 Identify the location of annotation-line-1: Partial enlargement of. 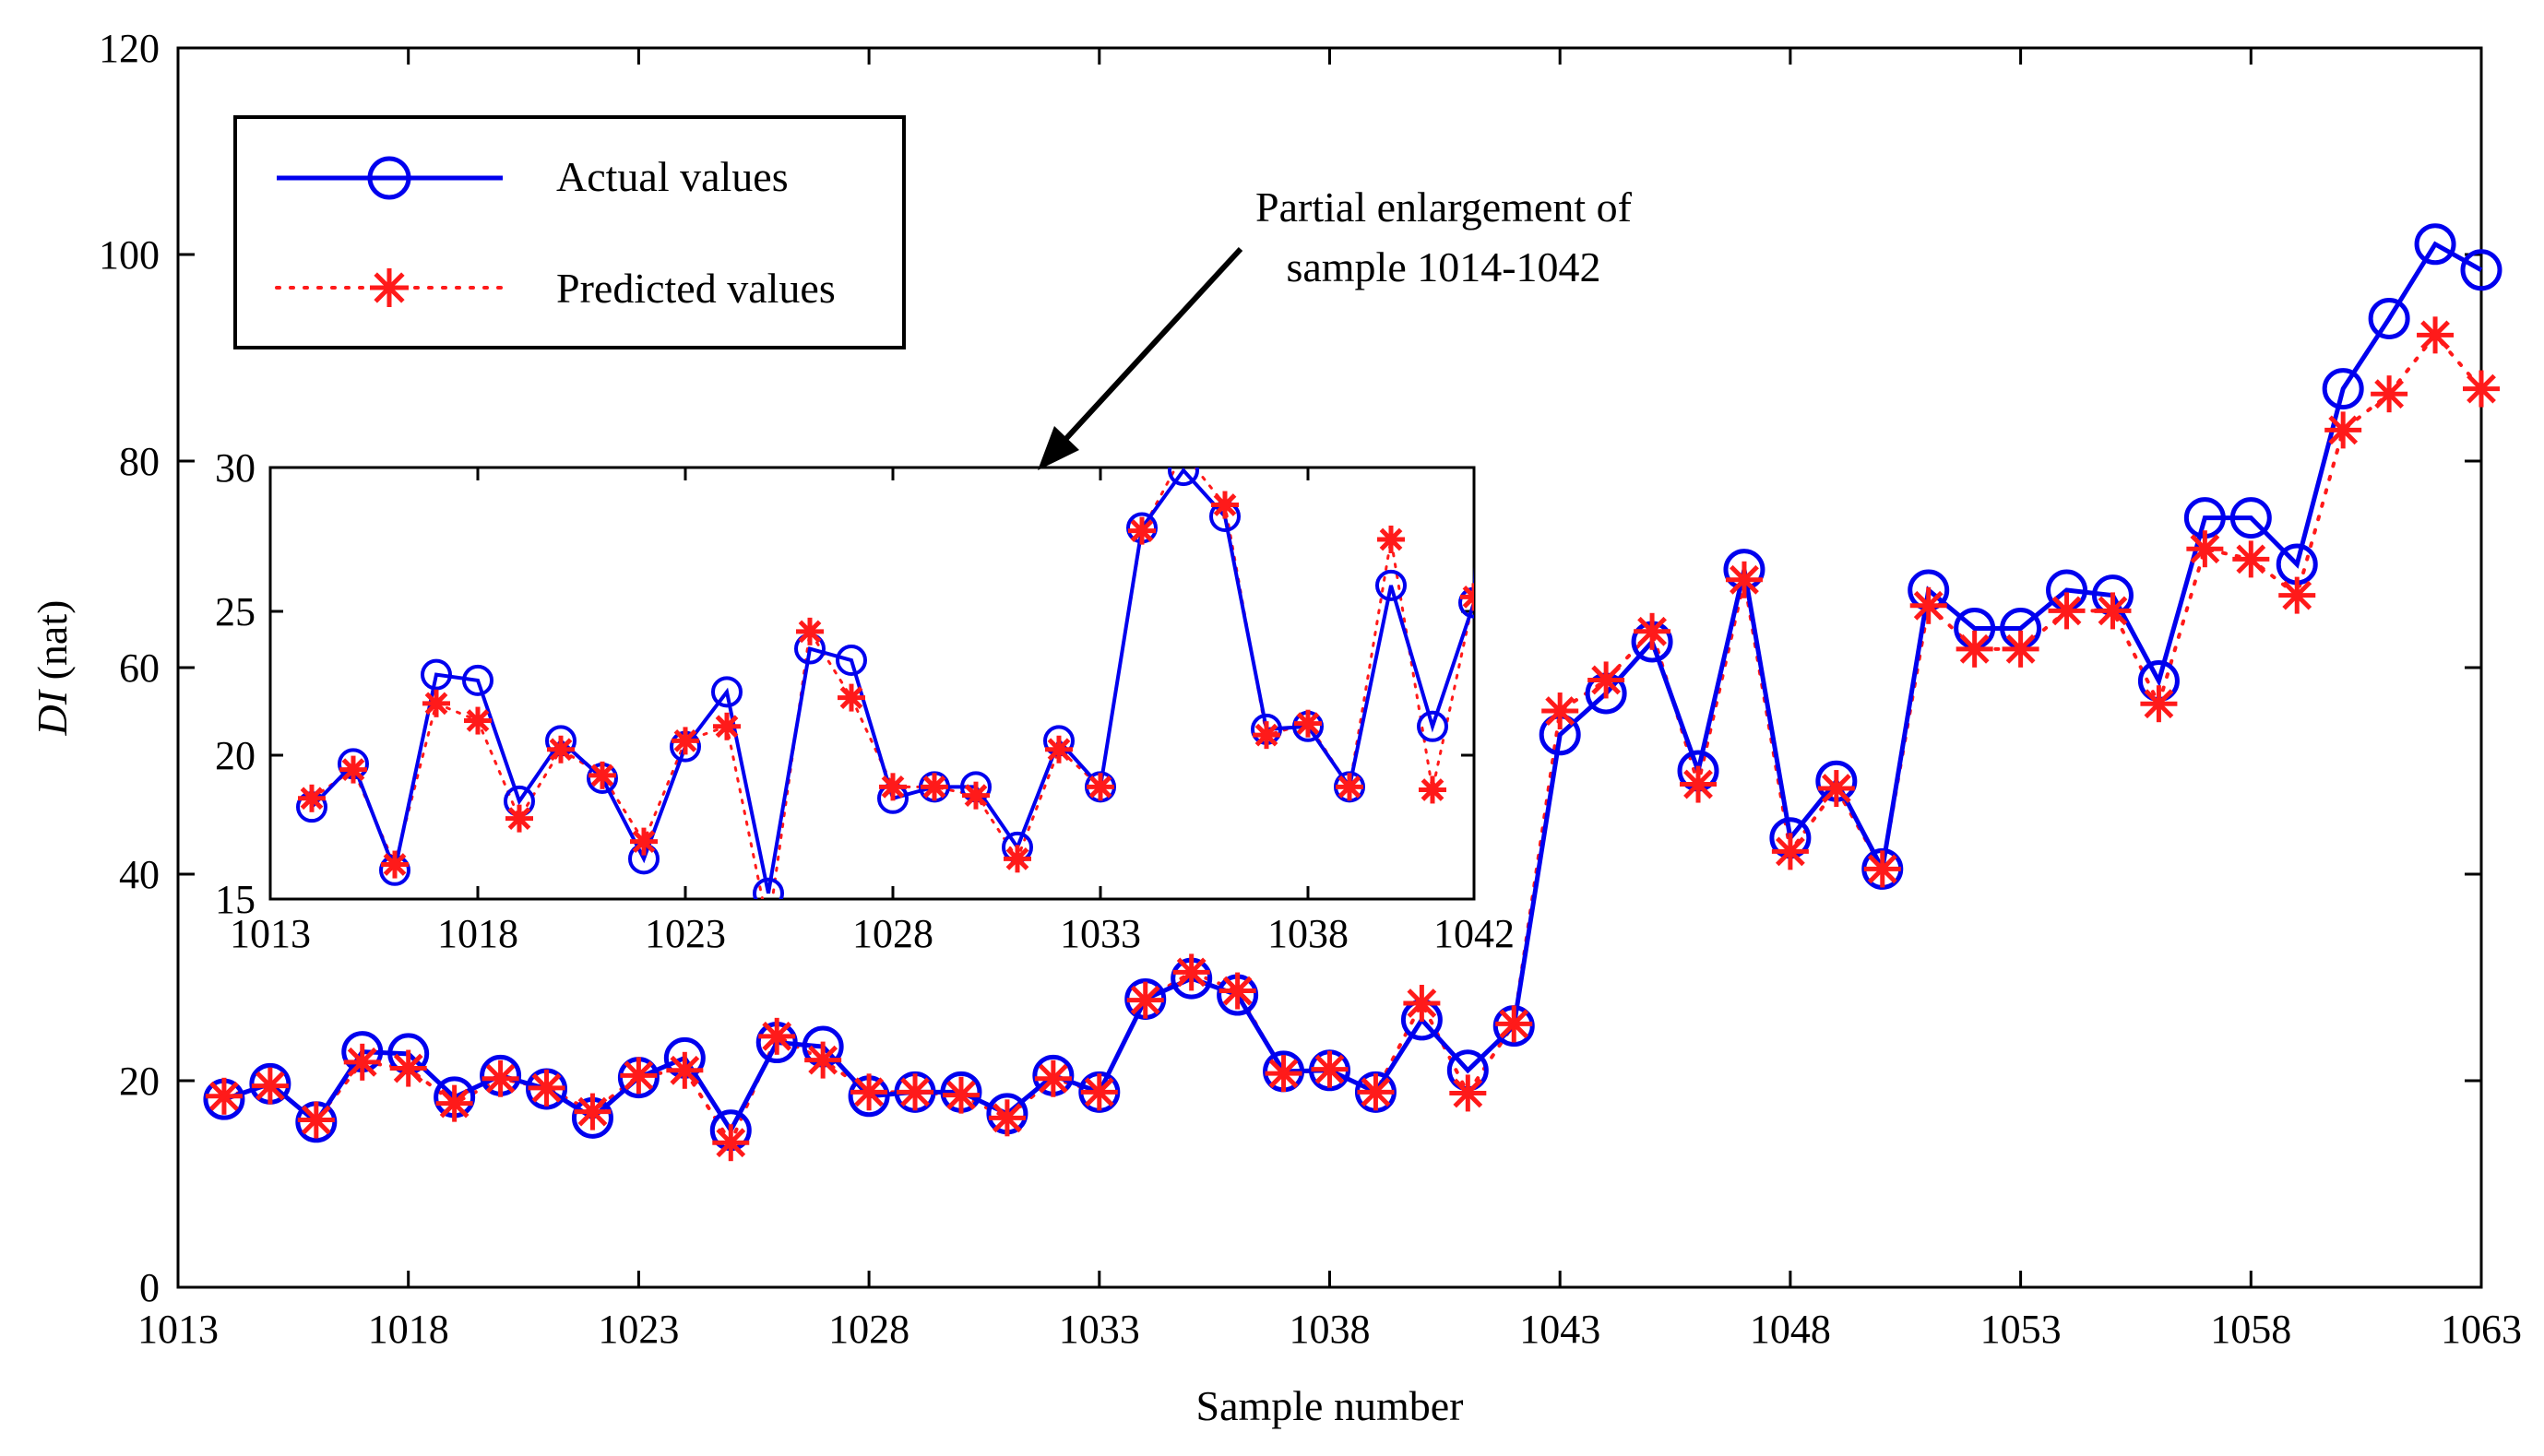
(1444, 207).